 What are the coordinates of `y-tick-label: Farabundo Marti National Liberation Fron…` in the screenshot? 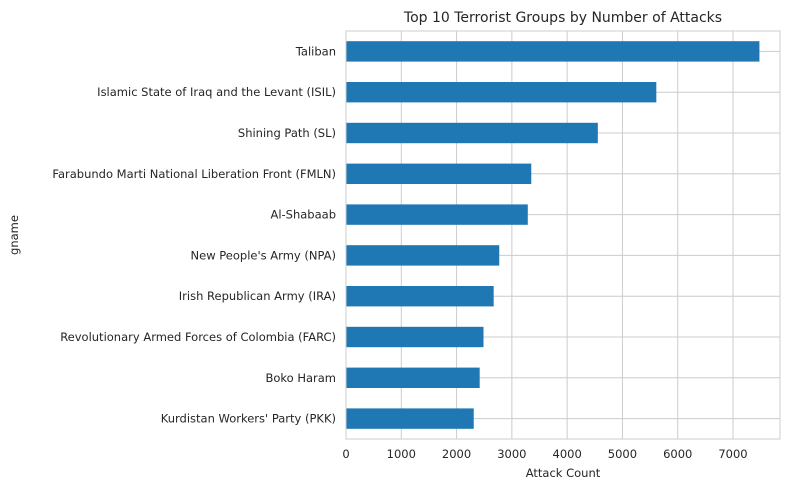 It's located at (194, 174).